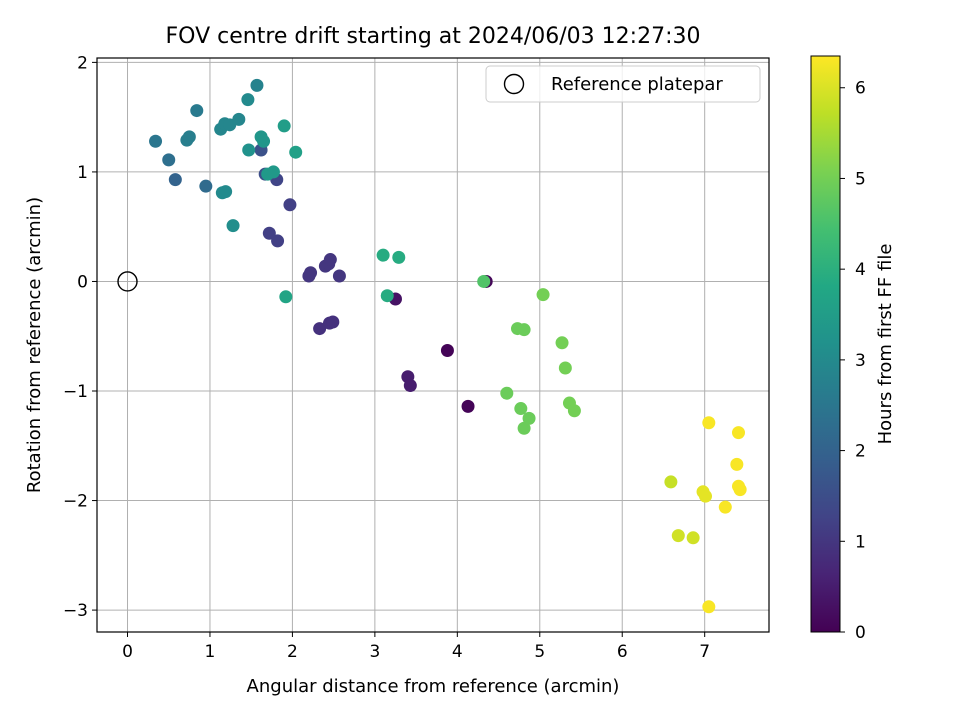 The width and height of the screenshot is (960, 720). What do you see at coordinates (433, 686) in the screenshot?
I see `x-axis-label: Angular distance from reference (arcmin)` at bounding box center [433, 686].